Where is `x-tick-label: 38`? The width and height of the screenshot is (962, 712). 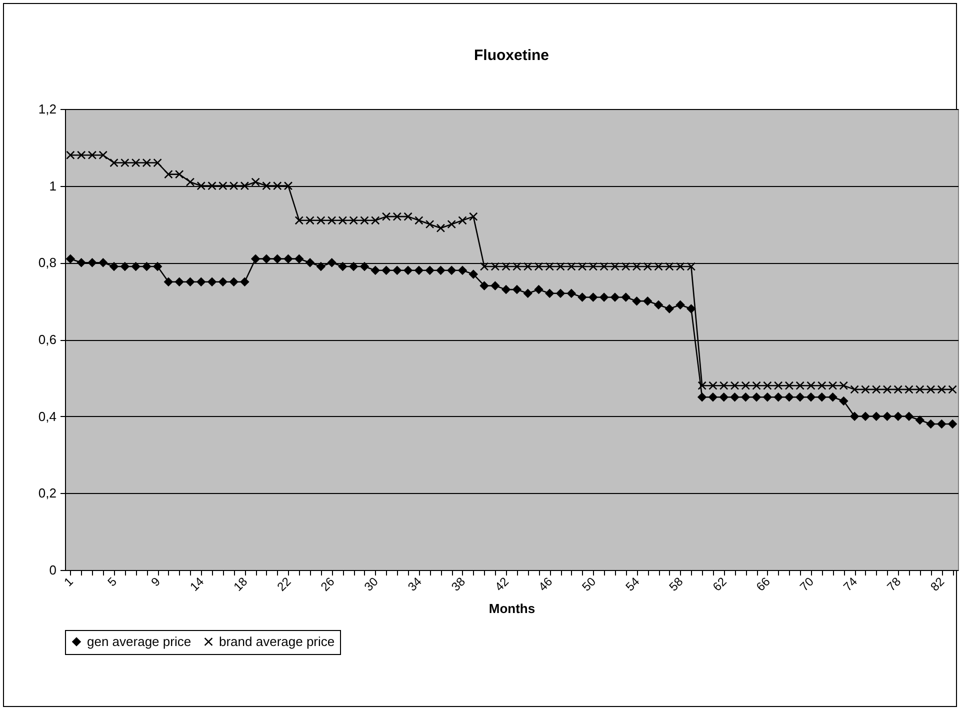
x-tick-label: 38 is located at coordinates (458, 584).